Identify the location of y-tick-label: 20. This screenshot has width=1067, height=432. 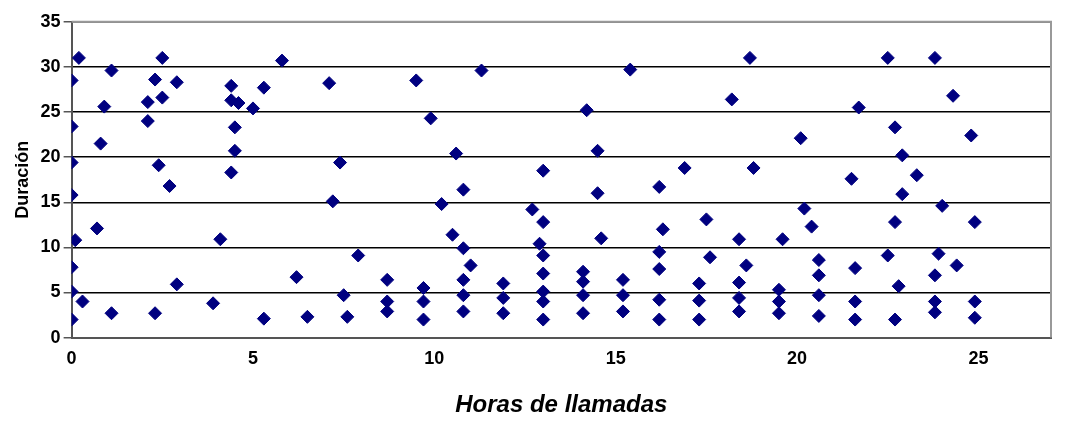
(50, 156).